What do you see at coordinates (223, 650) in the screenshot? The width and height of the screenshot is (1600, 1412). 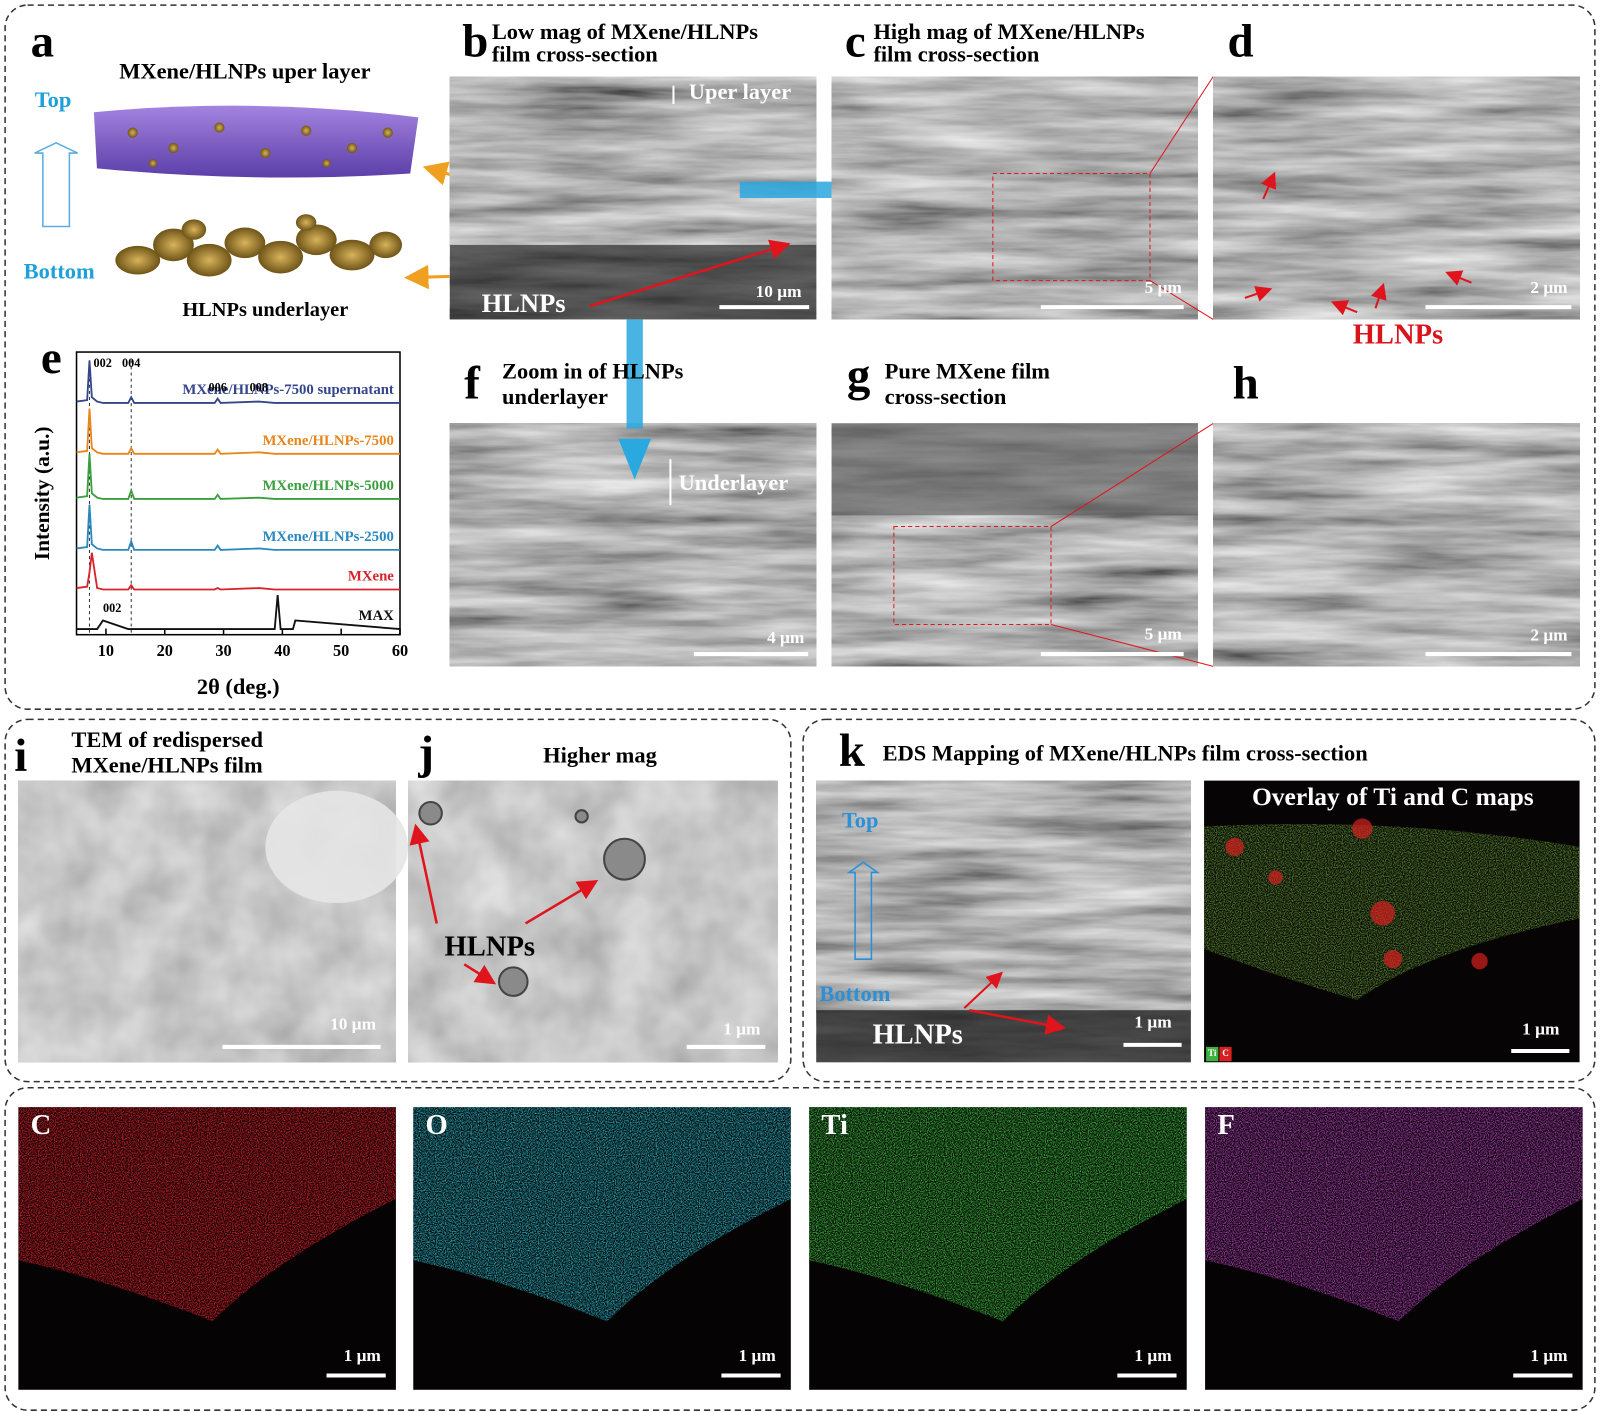 I see `x-tick-label: 30` at bounding box center [223, 650].